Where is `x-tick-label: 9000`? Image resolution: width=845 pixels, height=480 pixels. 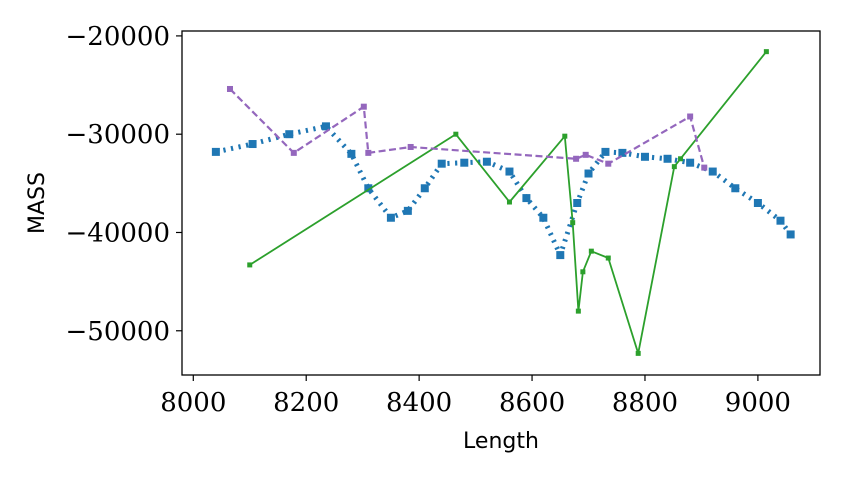
x-tick-label: 9000 is located at coordinates (758, 403).